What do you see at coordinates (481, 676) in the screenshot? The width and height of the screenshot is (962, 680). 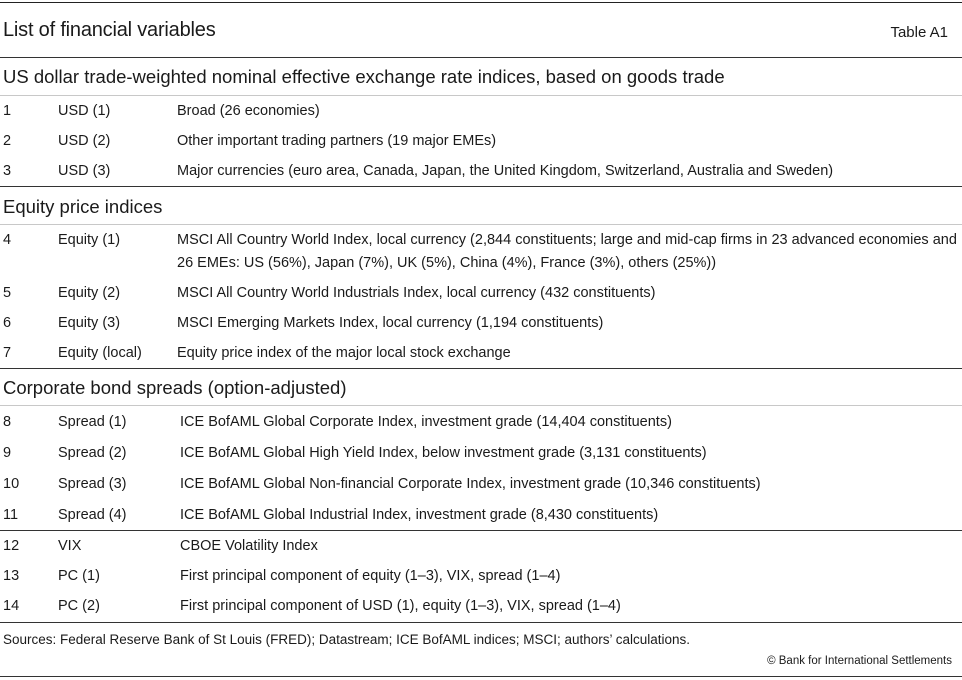 I see `footer-rule` at bounding box center [481, 676].